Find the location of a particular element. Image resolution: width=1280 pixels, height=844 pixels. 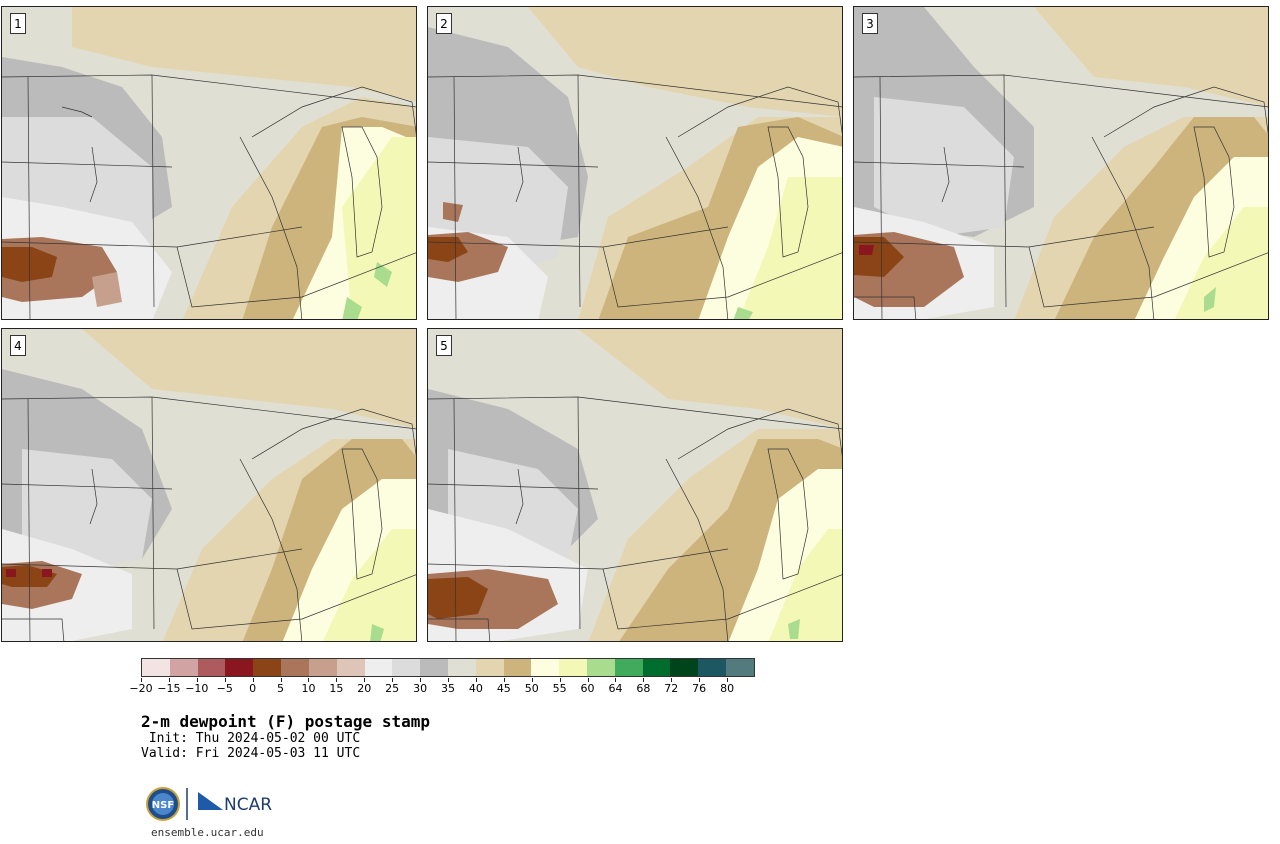

panel-number-label: 1 is located at coordinates (18, 23).